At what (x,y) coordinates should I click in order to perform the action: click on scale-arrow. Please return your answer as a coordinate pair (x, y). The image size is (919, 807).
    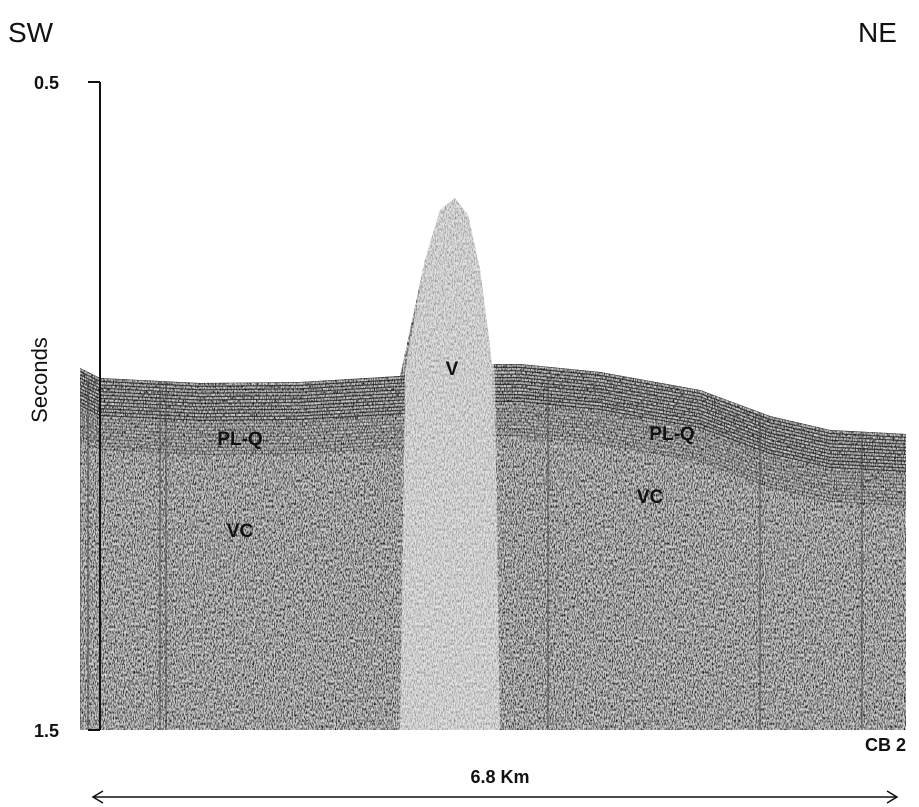
    Looking at the image, I should click on (495, 797).